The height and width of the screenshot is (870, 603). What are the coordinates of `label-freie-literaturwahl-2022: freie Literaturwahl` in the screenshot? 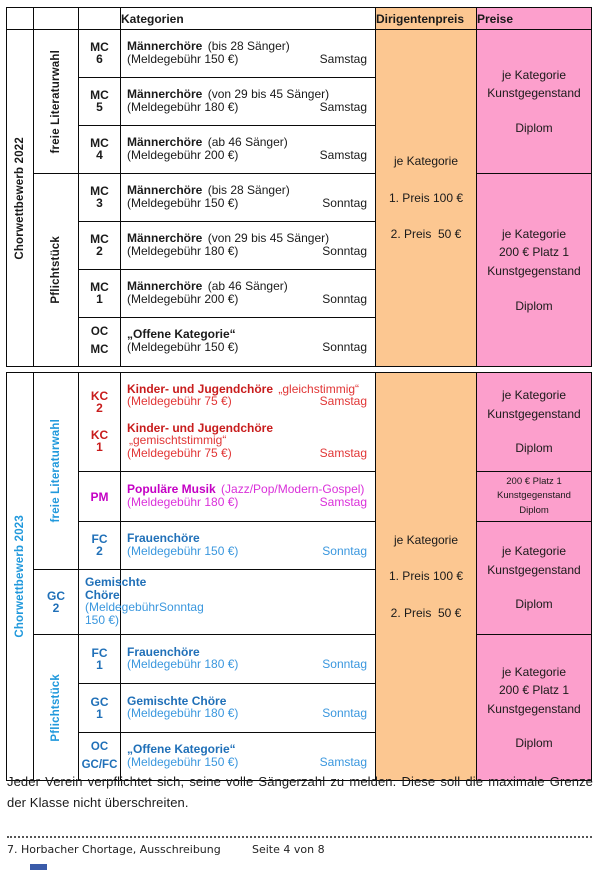 It's located at (56, 101).